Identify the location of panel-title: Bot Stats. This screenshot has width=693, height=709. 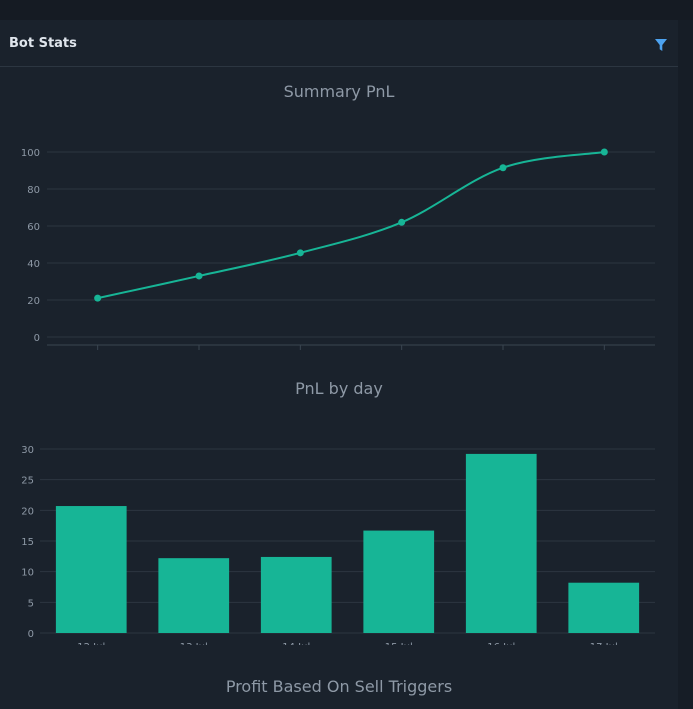
(43, 43).